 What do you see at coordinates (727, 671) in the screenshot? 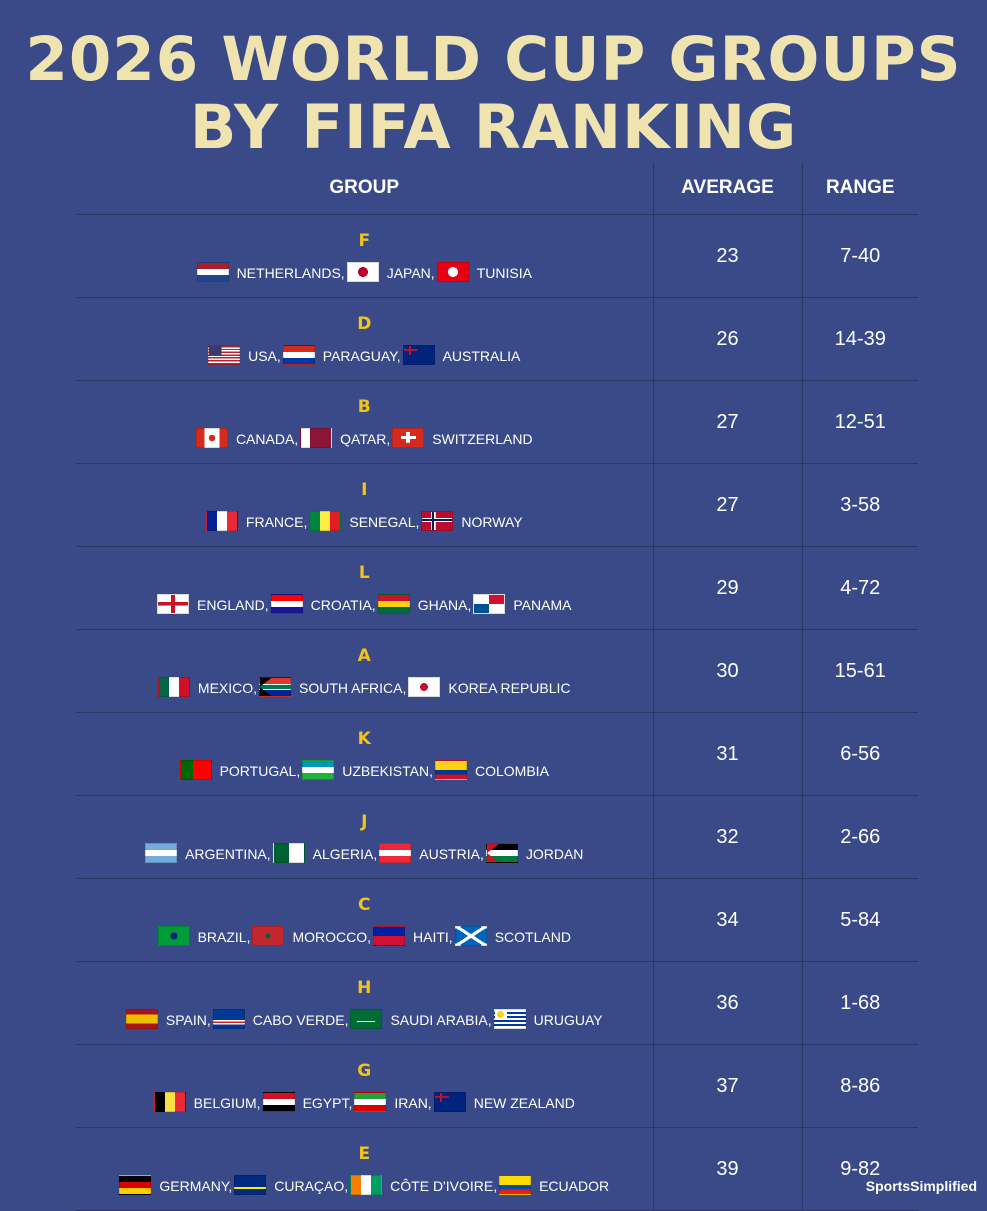
I see `average-cell: 30` at bounding box center [727, 671].